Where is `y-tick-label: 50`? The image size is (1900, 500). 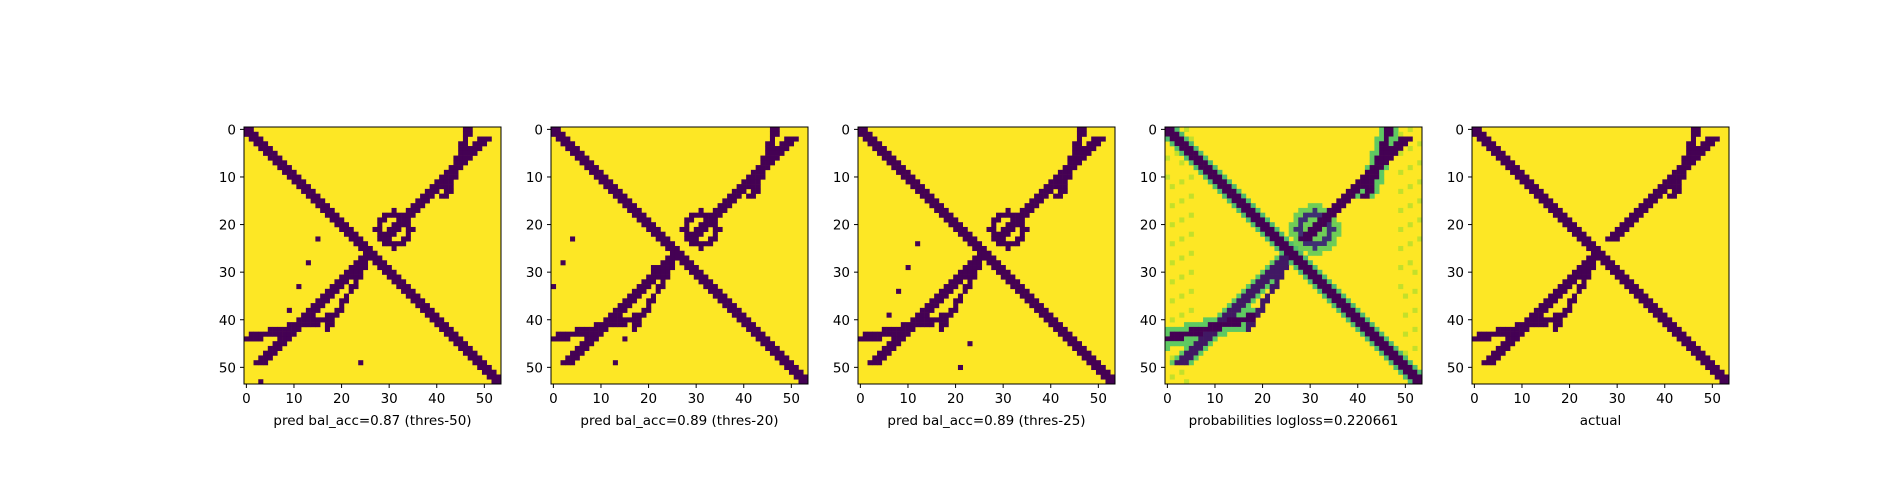 y-tick-label: 50 is located at coordinates (227, 368).